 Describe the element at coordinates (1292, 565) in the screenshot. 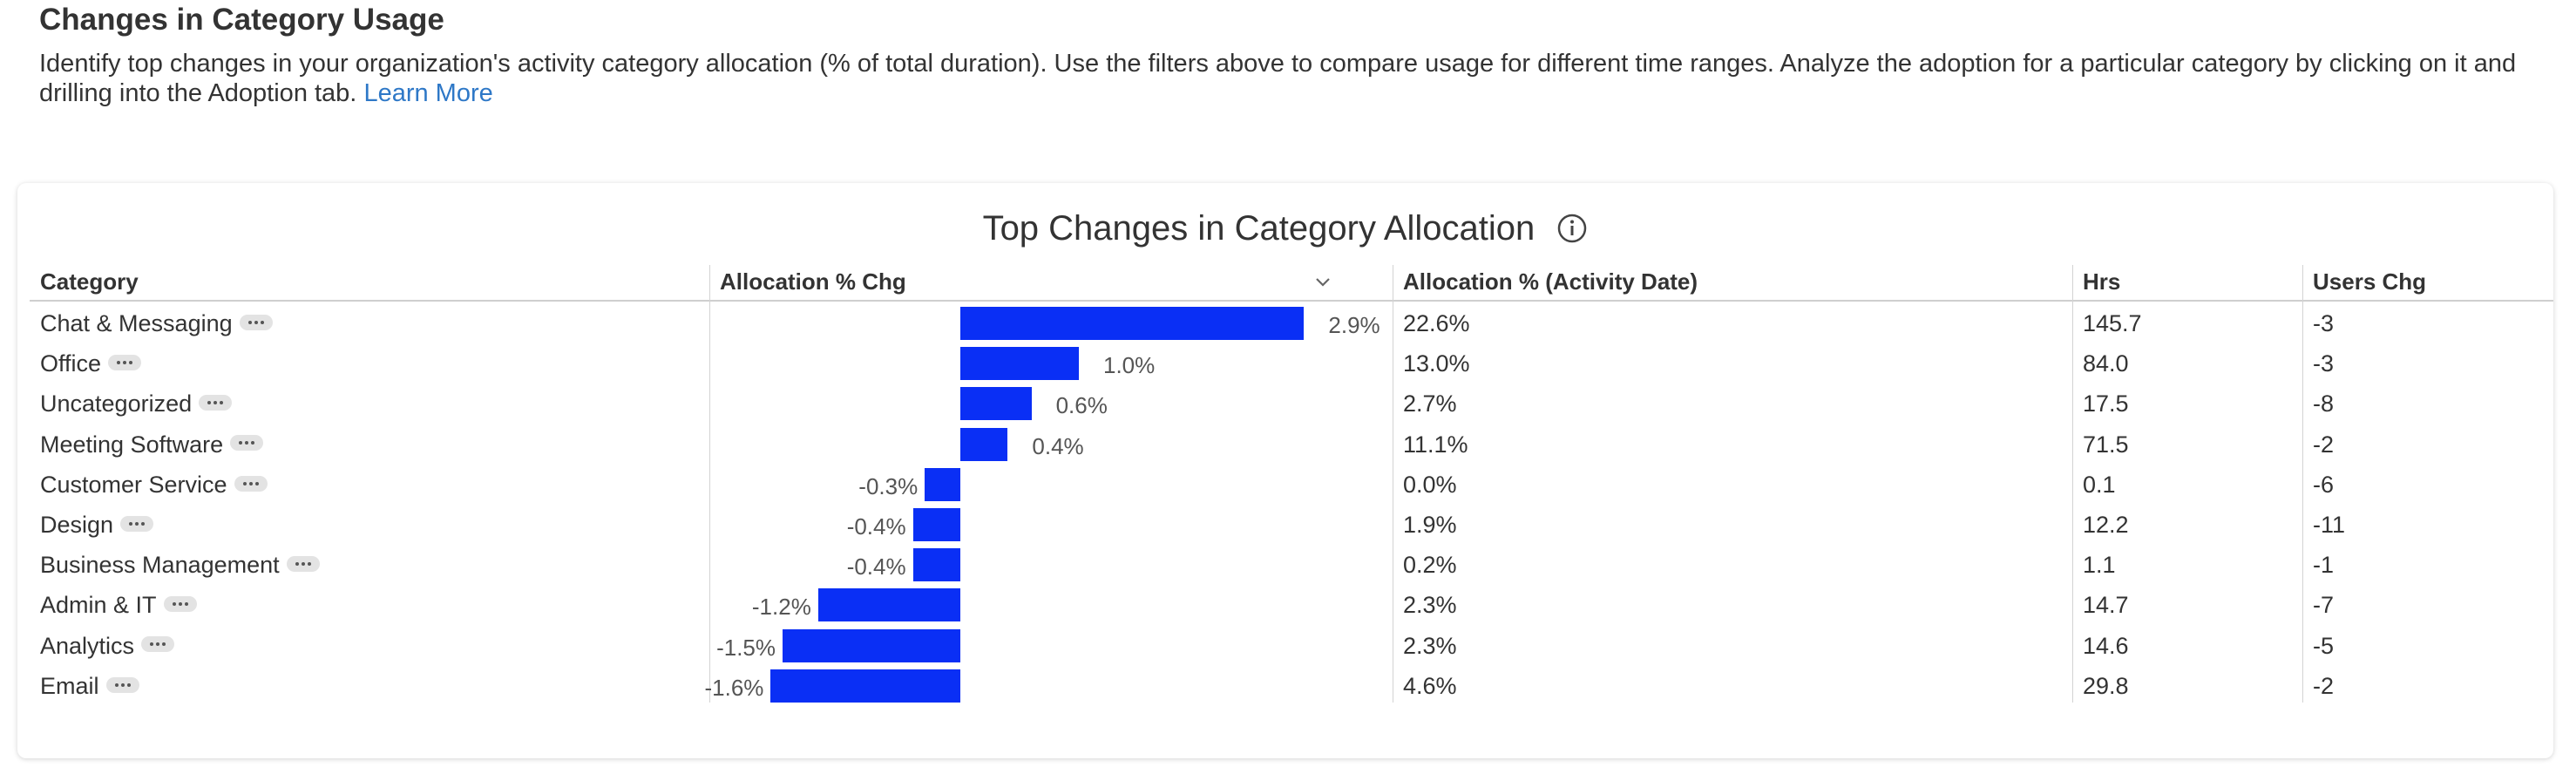

I see `table-row: Business Management -0.4% 0.2% 1.1 -1` at that location.